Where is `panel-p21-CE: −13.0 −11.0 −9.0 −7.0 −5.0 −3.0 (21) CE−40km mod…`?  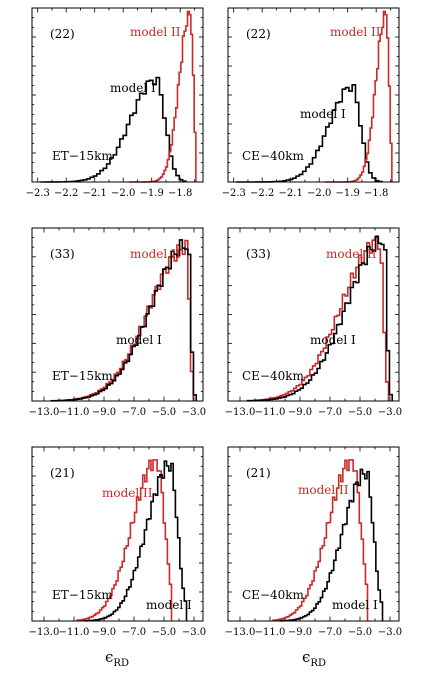
panel-p21-CE: −13.0 −11.0 −9.0 −7.0 −5.0 −3.0 (21) CE−40km mod… is located at coordinates (313, 542).